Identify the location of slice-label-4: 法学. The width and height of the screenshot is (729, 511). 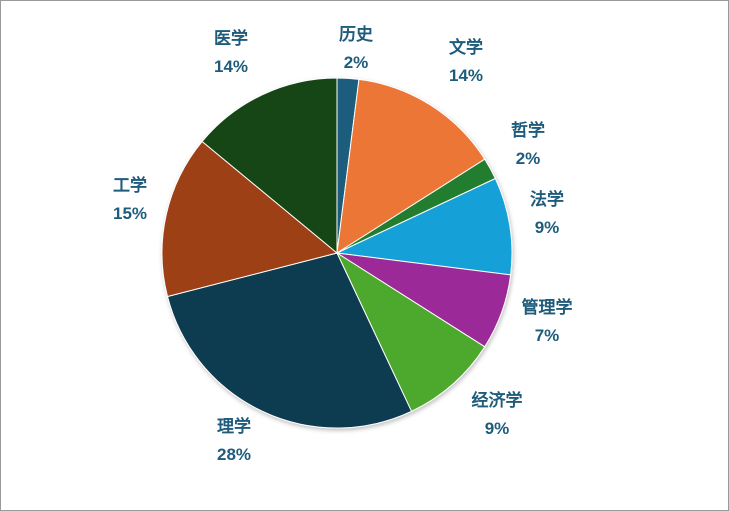
(547, 199).